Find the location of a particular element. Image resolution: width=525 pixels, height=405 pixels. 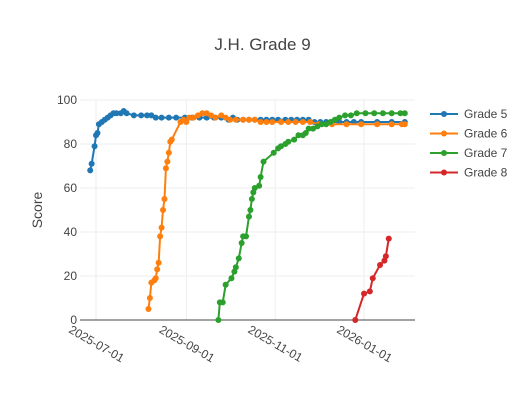

y-axis-title: Score is located at coordinates (37, 210).